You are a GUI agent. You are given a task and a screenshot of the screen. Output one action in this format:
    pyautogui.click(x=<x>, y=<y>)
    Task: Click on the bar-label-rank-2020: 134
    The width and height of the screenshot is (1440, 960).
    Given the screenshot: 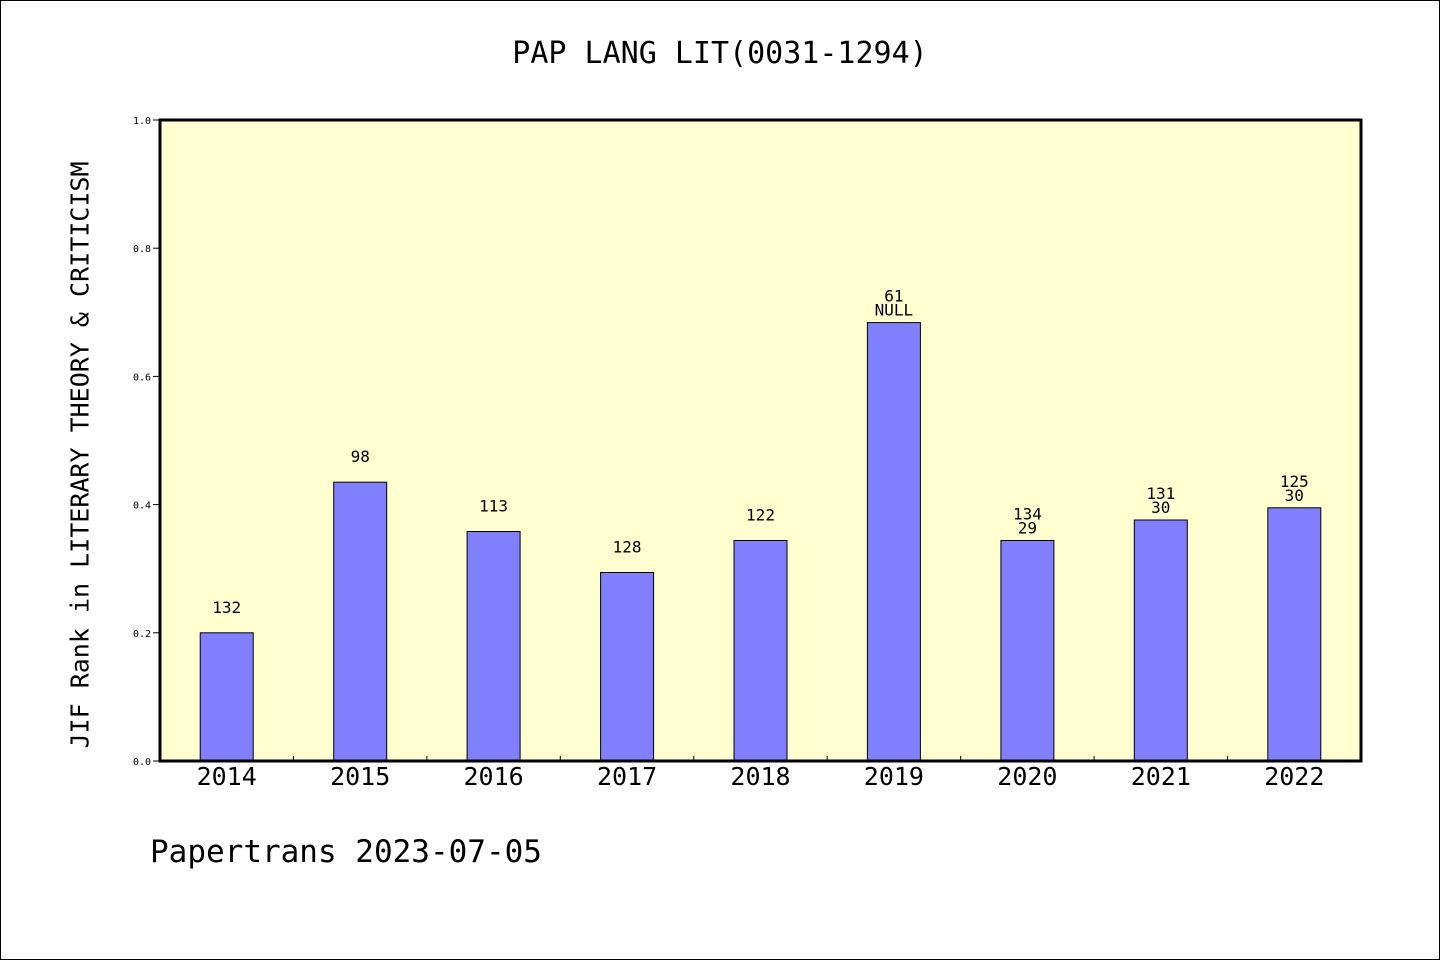 What is the action you would take?
    pyautogui.click(x=1027, y=514)
    